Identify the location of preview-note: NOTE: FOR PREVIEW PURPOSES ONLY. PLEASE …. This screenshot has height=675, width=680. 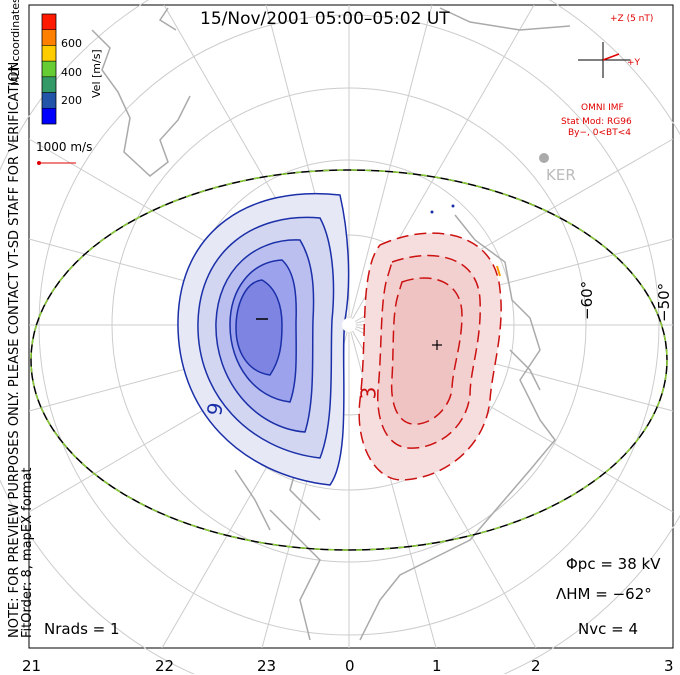
(21, 348).